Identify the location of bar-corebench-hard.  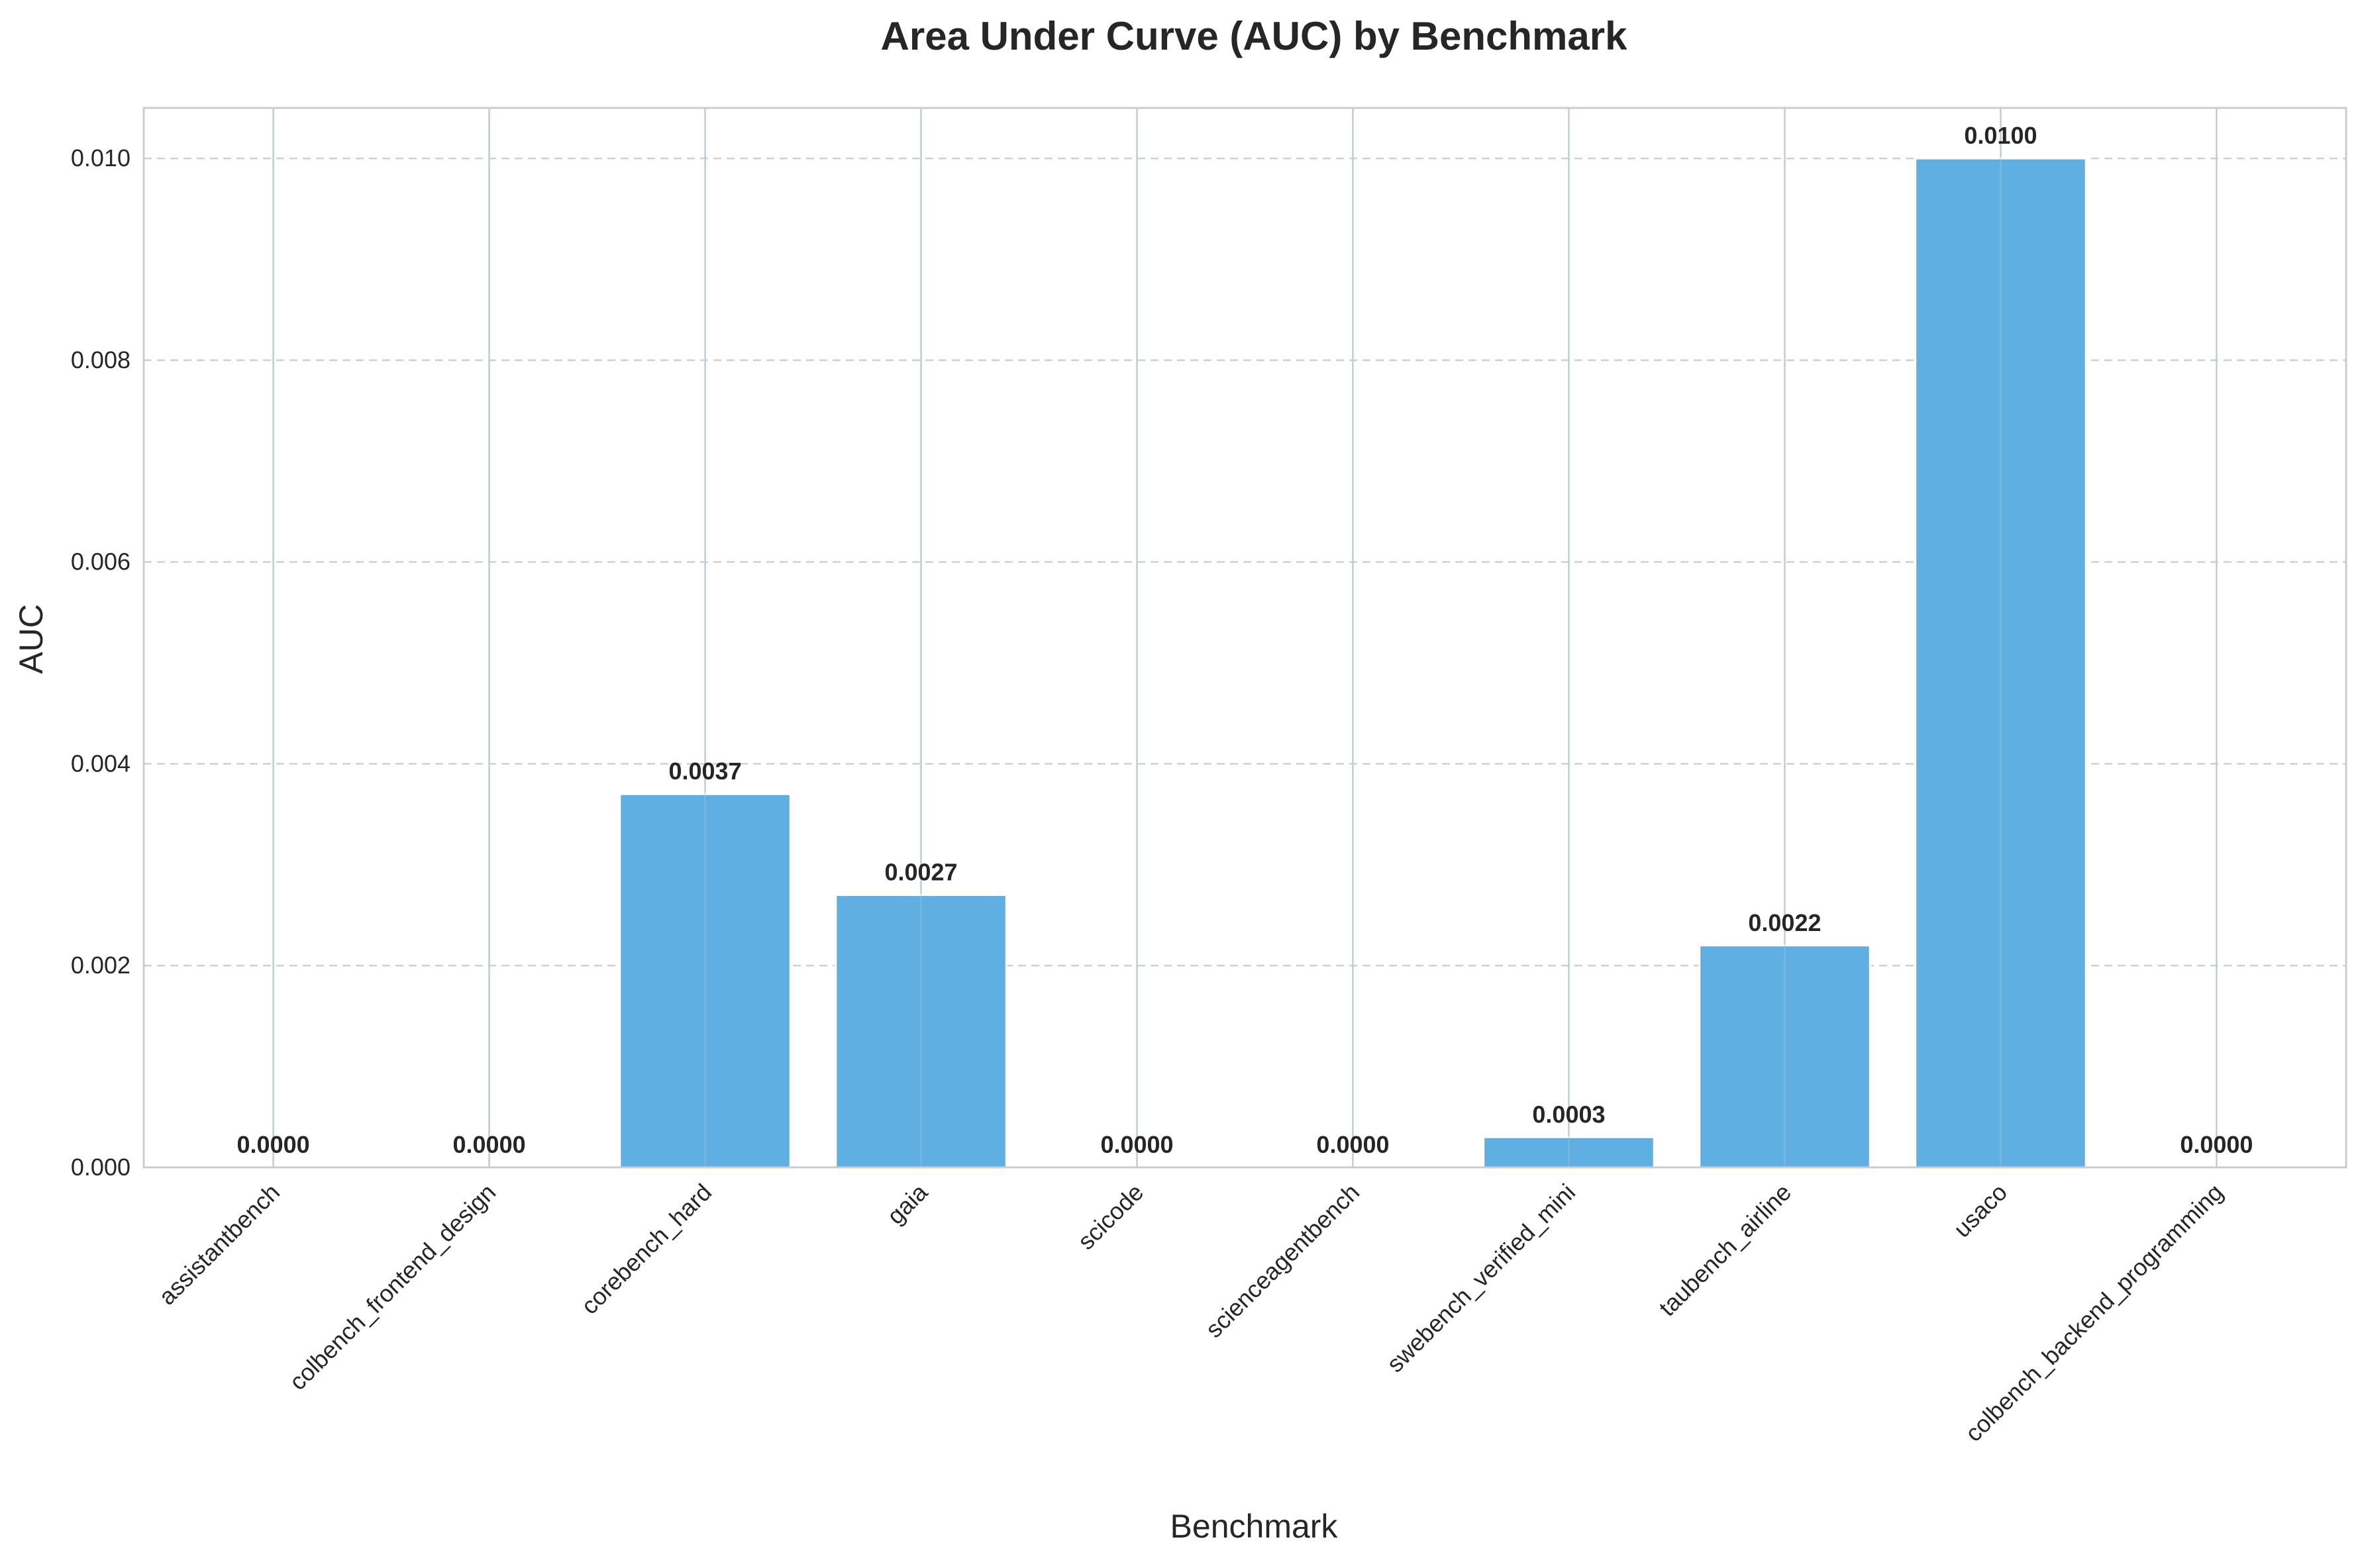
(706, 981).